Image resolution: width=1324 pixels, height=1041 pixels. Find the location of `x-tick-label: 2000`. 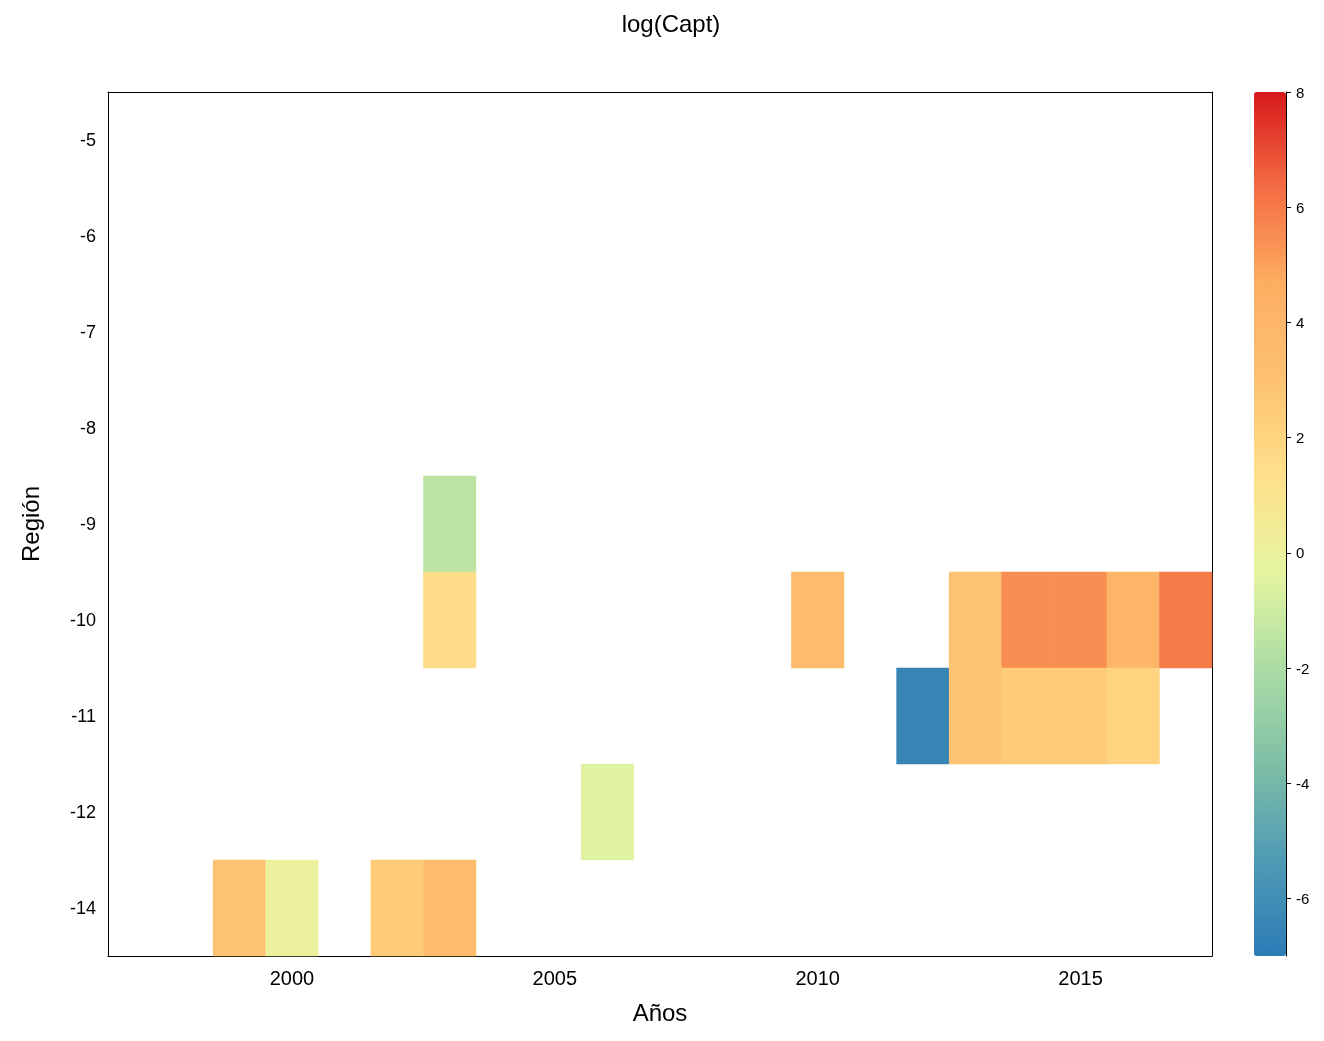

x-tick-label: 2000 is located at coordinates (292, 978).